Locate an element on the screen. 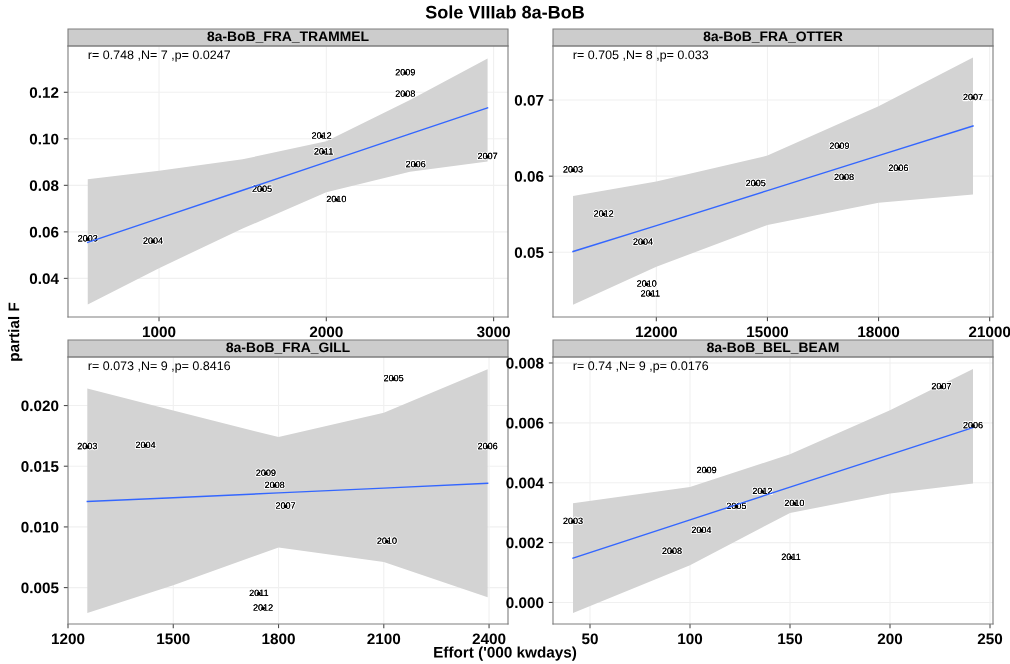 The width and height of the screenshot is (1010, 664). x-tick-label: 18000 is located at coordinates (879, 332).